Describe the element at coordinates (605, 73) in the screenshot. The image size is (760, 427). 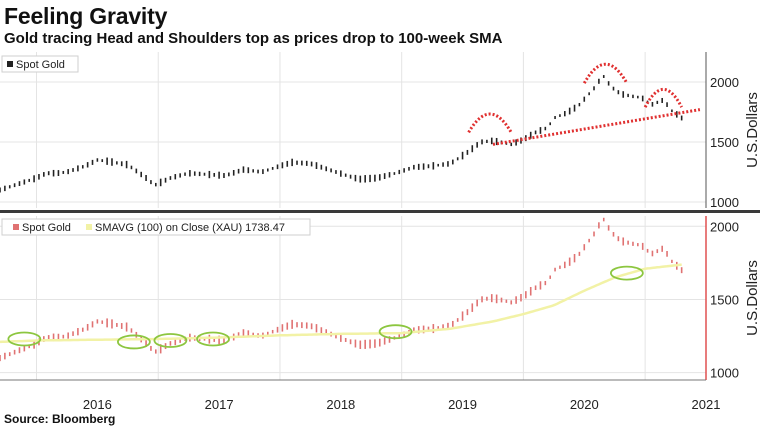
I see `head-arc` at that location.